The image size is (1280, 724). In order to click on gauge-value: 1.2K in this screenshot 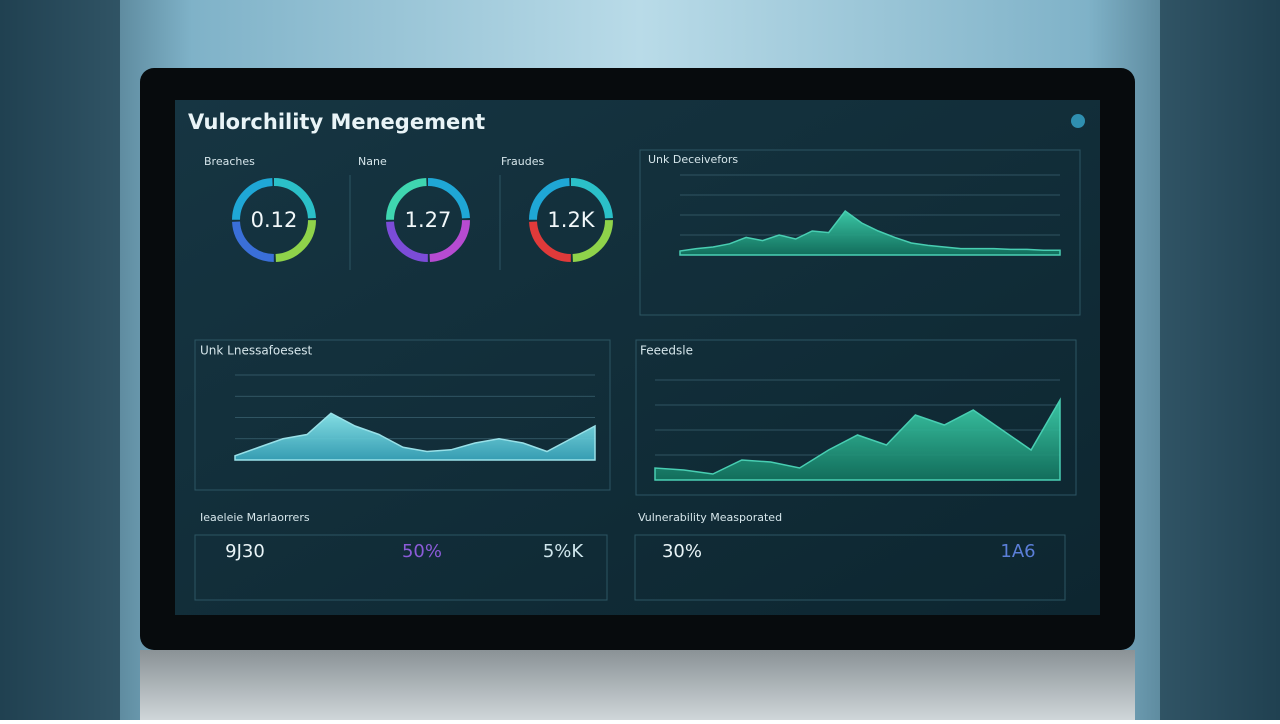, I will do `click(571, 220)`.